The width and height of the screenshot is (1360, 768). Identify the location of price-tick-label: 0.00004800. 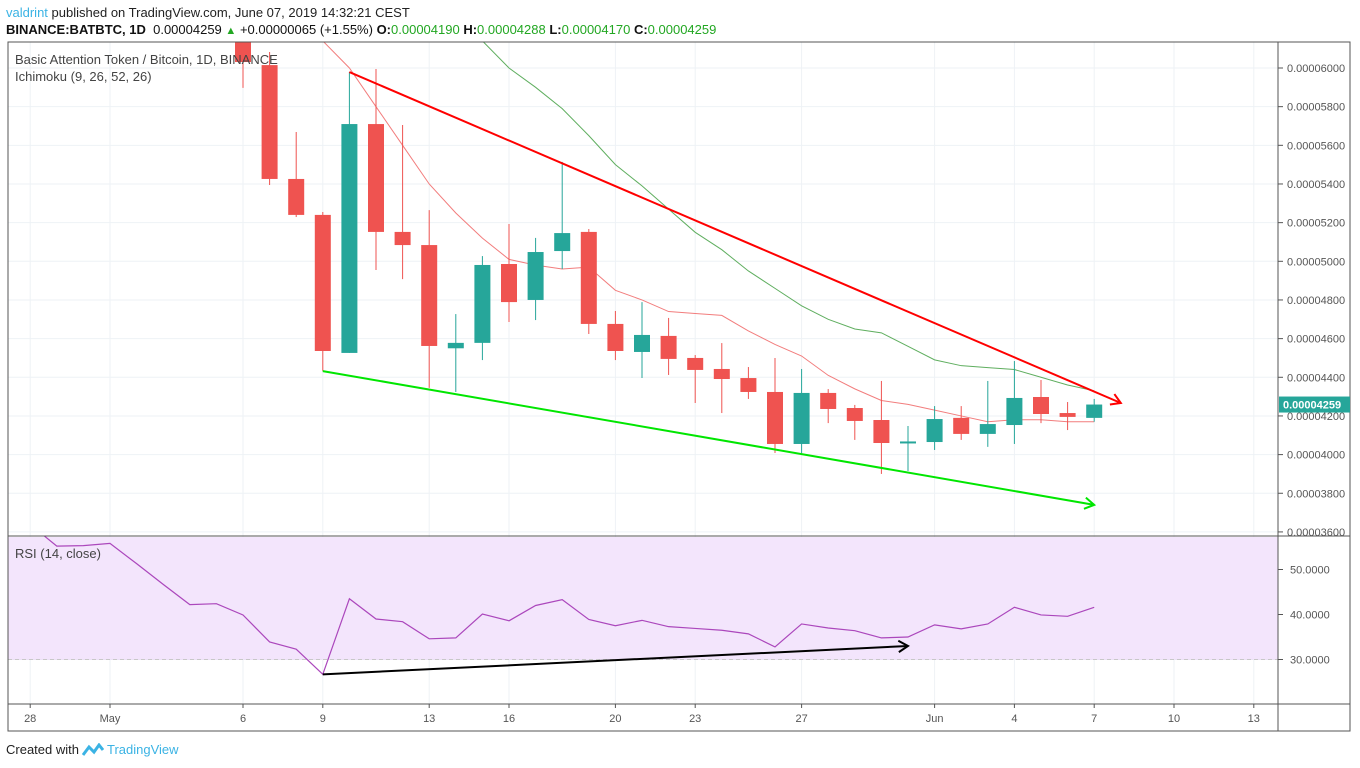
(1316, 301).